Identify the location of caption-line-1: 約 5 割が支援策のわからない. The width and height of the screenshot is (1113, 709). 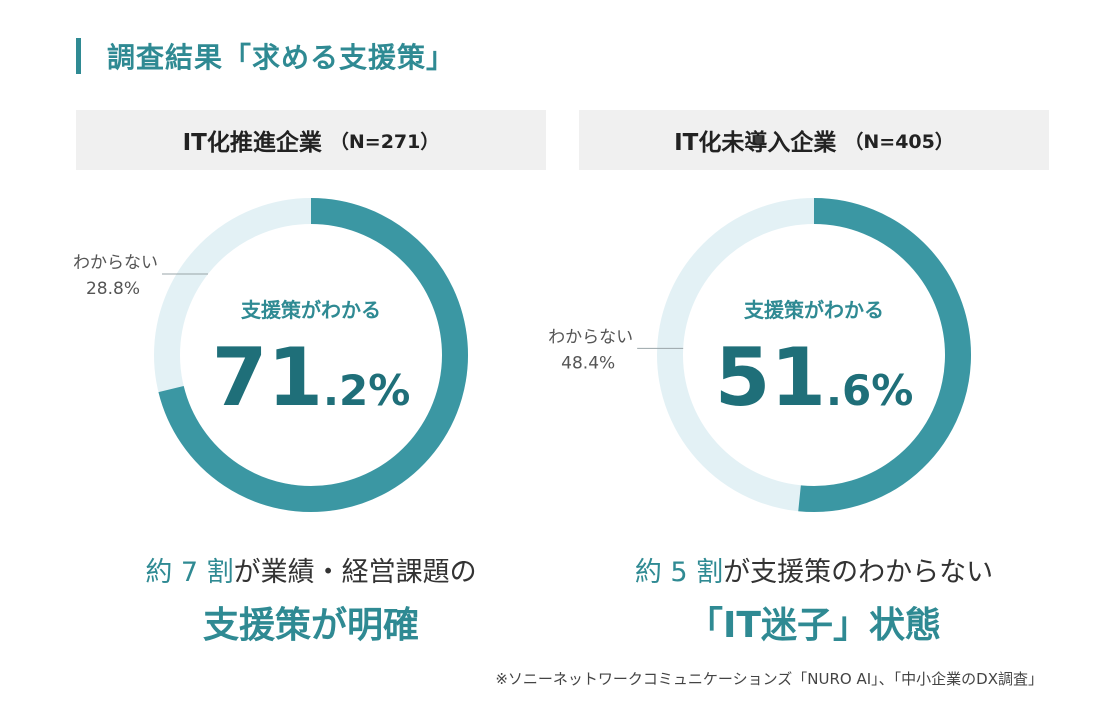
(814, 569).